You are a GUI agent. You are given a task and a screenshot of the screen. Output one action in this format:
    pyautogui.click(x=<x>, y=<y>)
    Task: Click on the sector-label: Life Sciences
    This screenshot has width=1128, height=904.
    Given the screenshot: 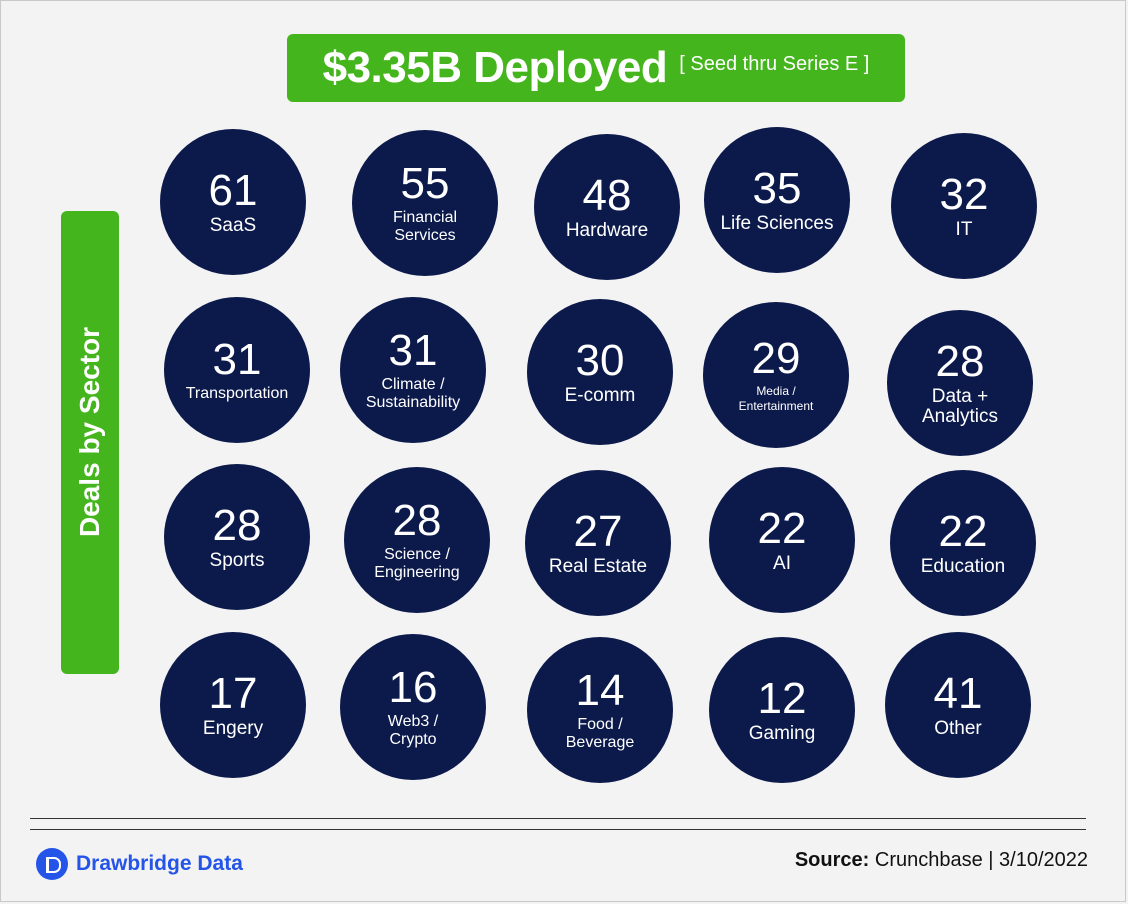 What is the action you would take?
    pyautogui.click(x=777, y=223)
    